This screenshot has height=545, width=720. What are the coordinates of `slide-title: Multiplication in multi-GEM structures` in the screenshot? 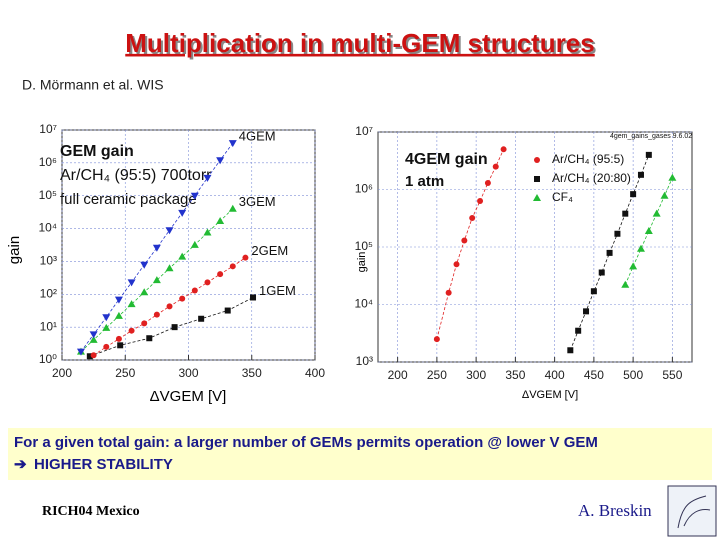 It's located at (359, 43).